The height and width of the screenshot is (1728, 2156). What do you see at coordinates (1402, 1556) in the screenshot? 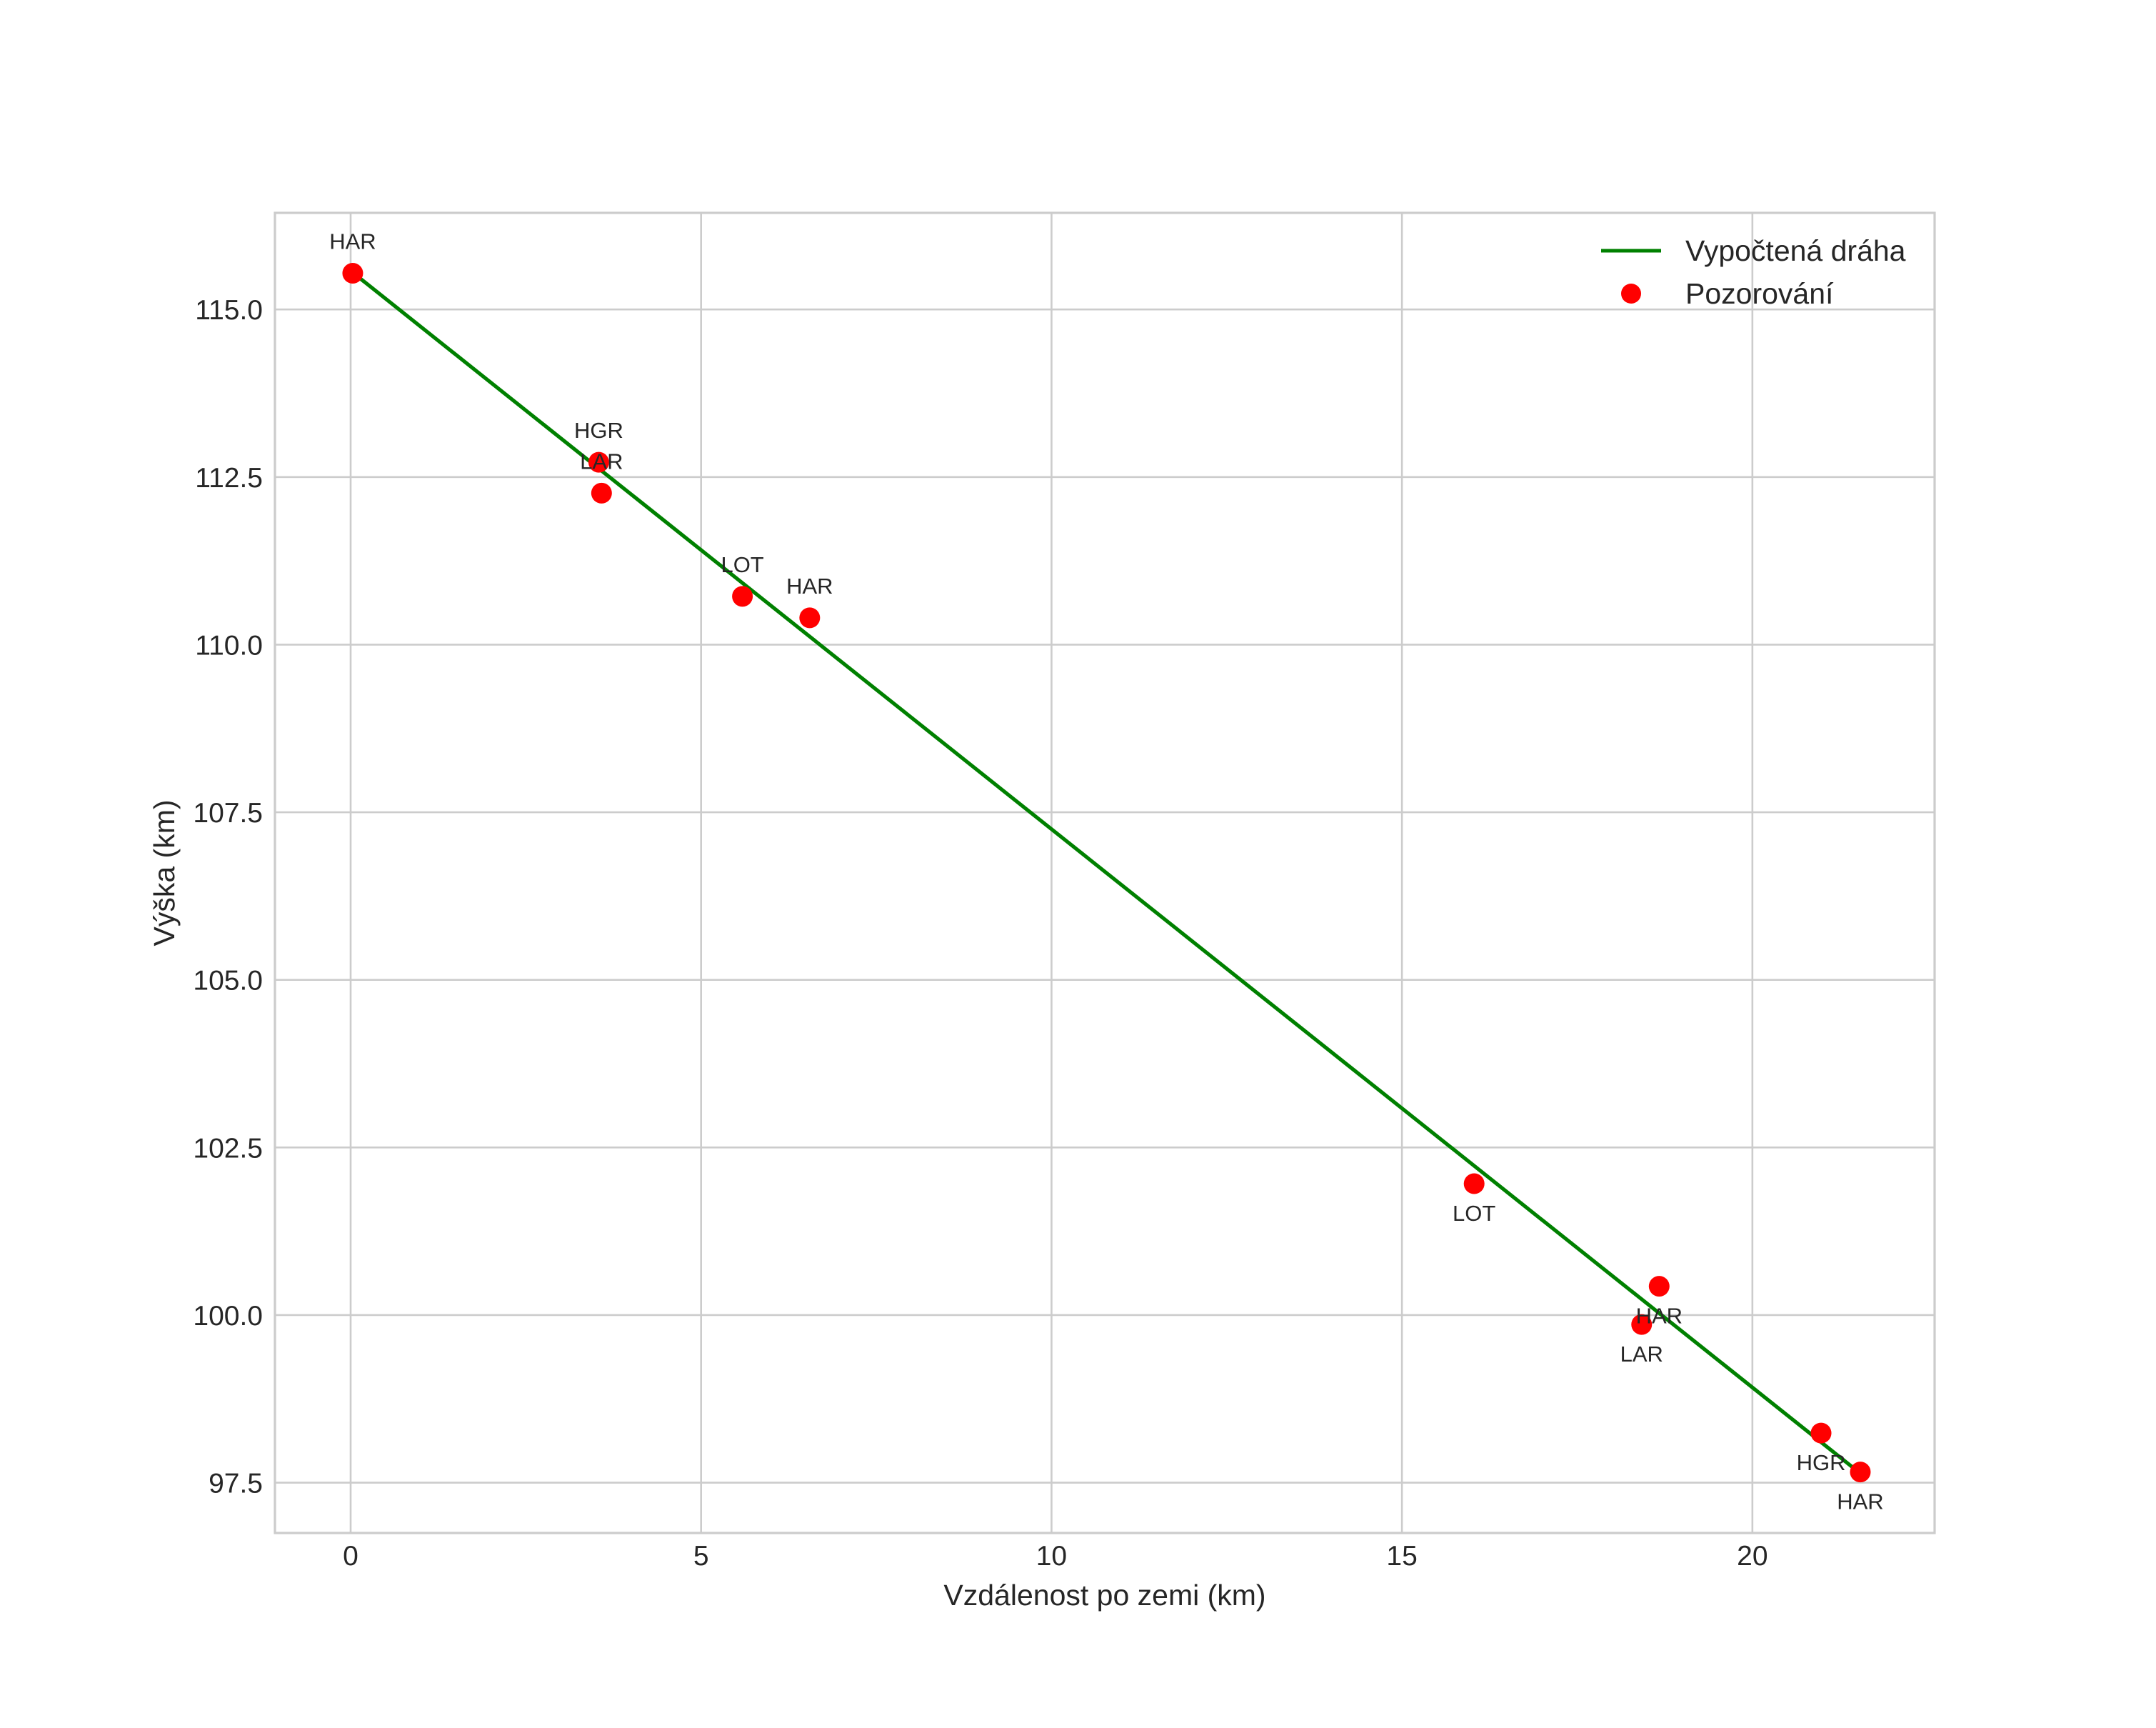
I see `x-tick-label: 15` at bounding box center [1402, 1556].